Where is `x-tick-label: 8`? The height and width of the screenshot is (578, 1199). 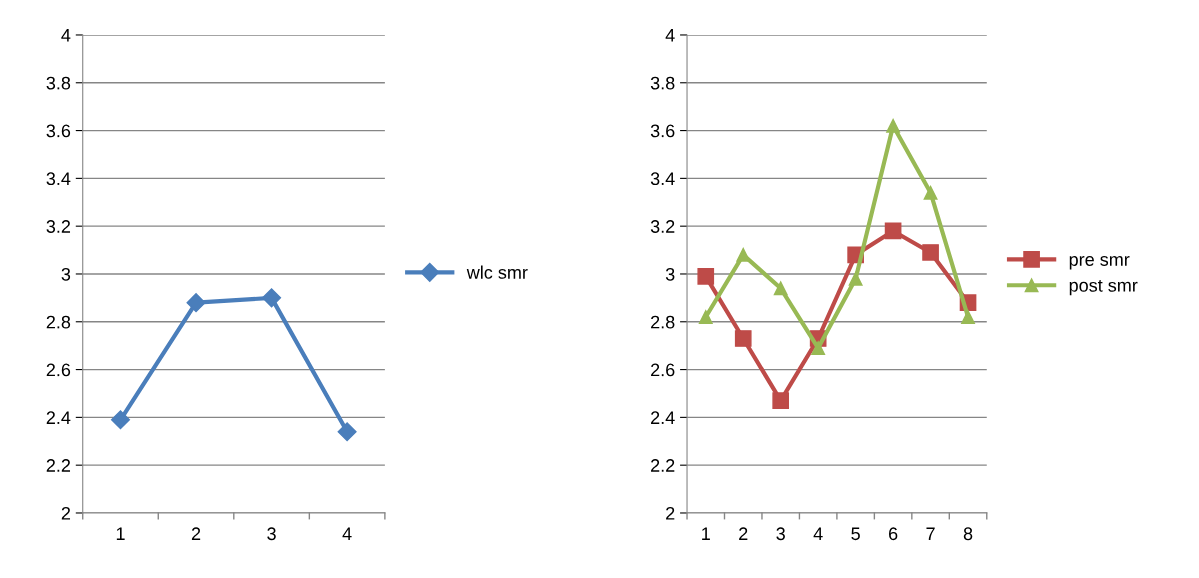
x-tick-label: 8 is located at coordinates (968, 534).